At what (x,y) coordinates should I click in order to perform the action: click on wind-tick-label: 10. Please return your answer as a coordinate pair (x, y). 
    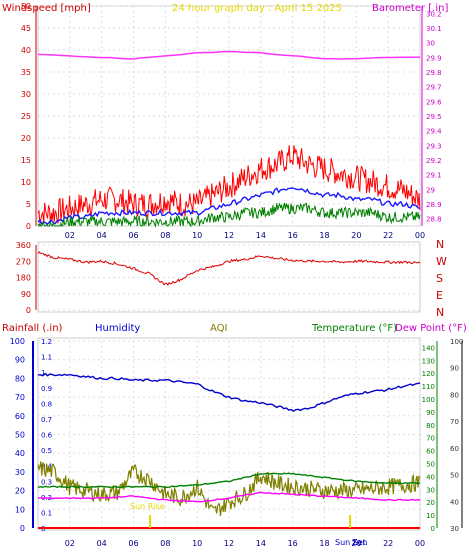
    Looking at the image, I should click on (26, 182).